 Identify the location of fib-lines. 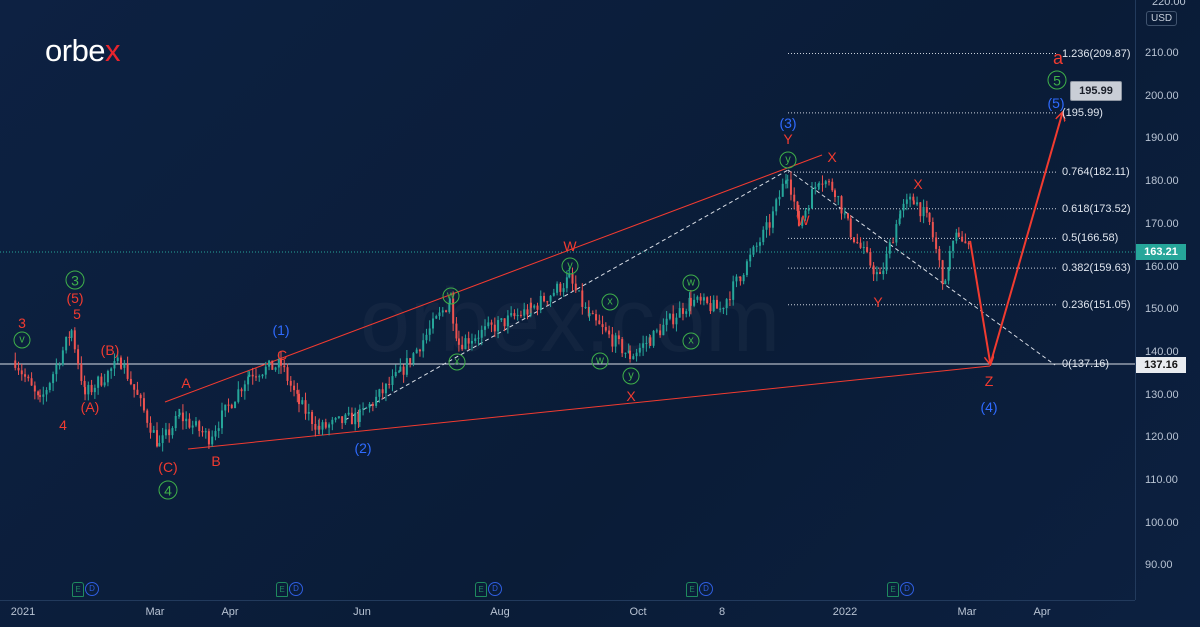
(923, 179).